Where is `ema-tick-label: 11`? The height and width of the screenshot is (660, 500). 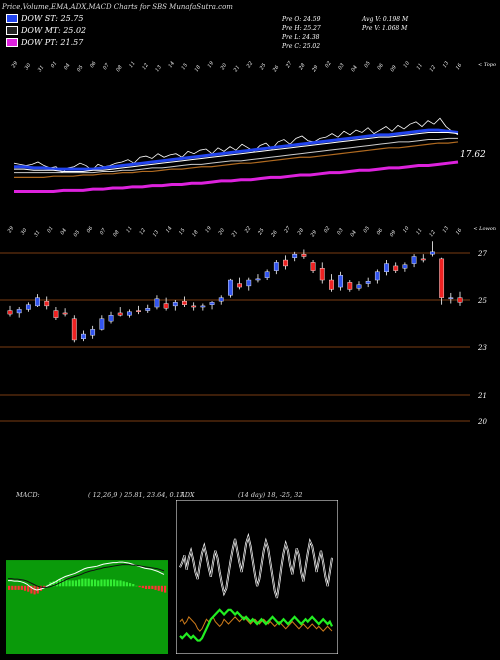
ema-tick-label: 11 is located at coordinates (132, 64).